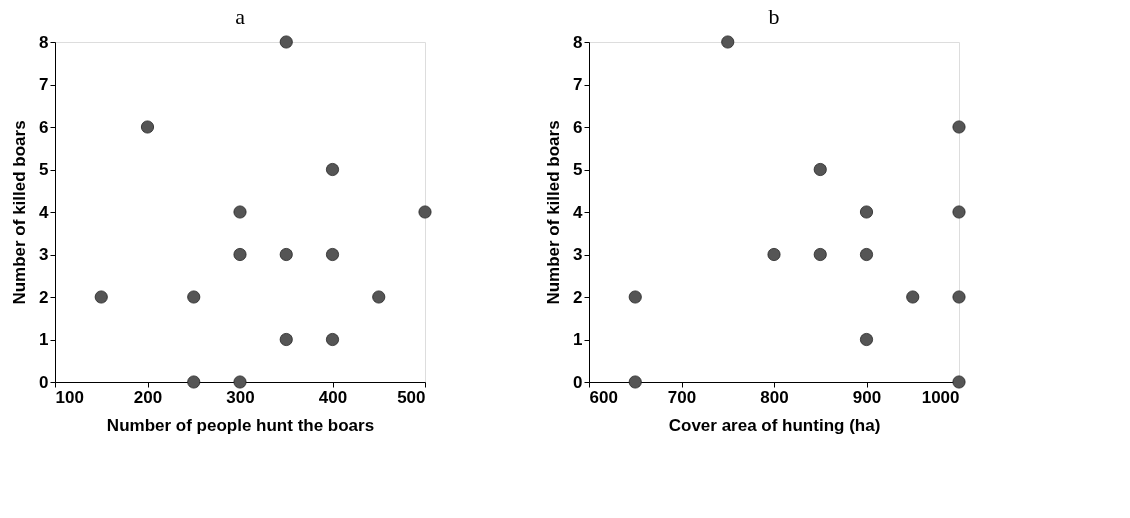 This screenshot has height=518, width=1130. What do you see at coordinates (240, 425) in the screenshot?
I see `x-axis-title: Number of people hunt the boars` at bounding box center [240, 425].